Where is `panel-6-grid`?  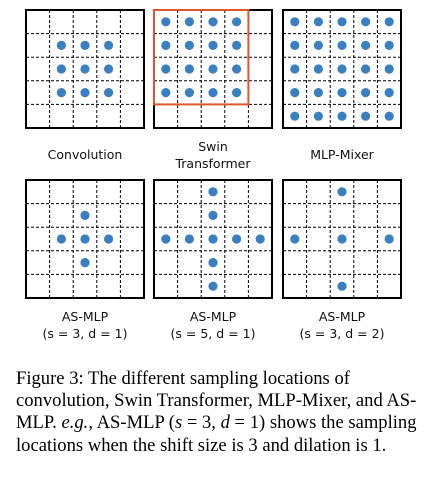
panel-6-grid is located at coordinates (342, 239).